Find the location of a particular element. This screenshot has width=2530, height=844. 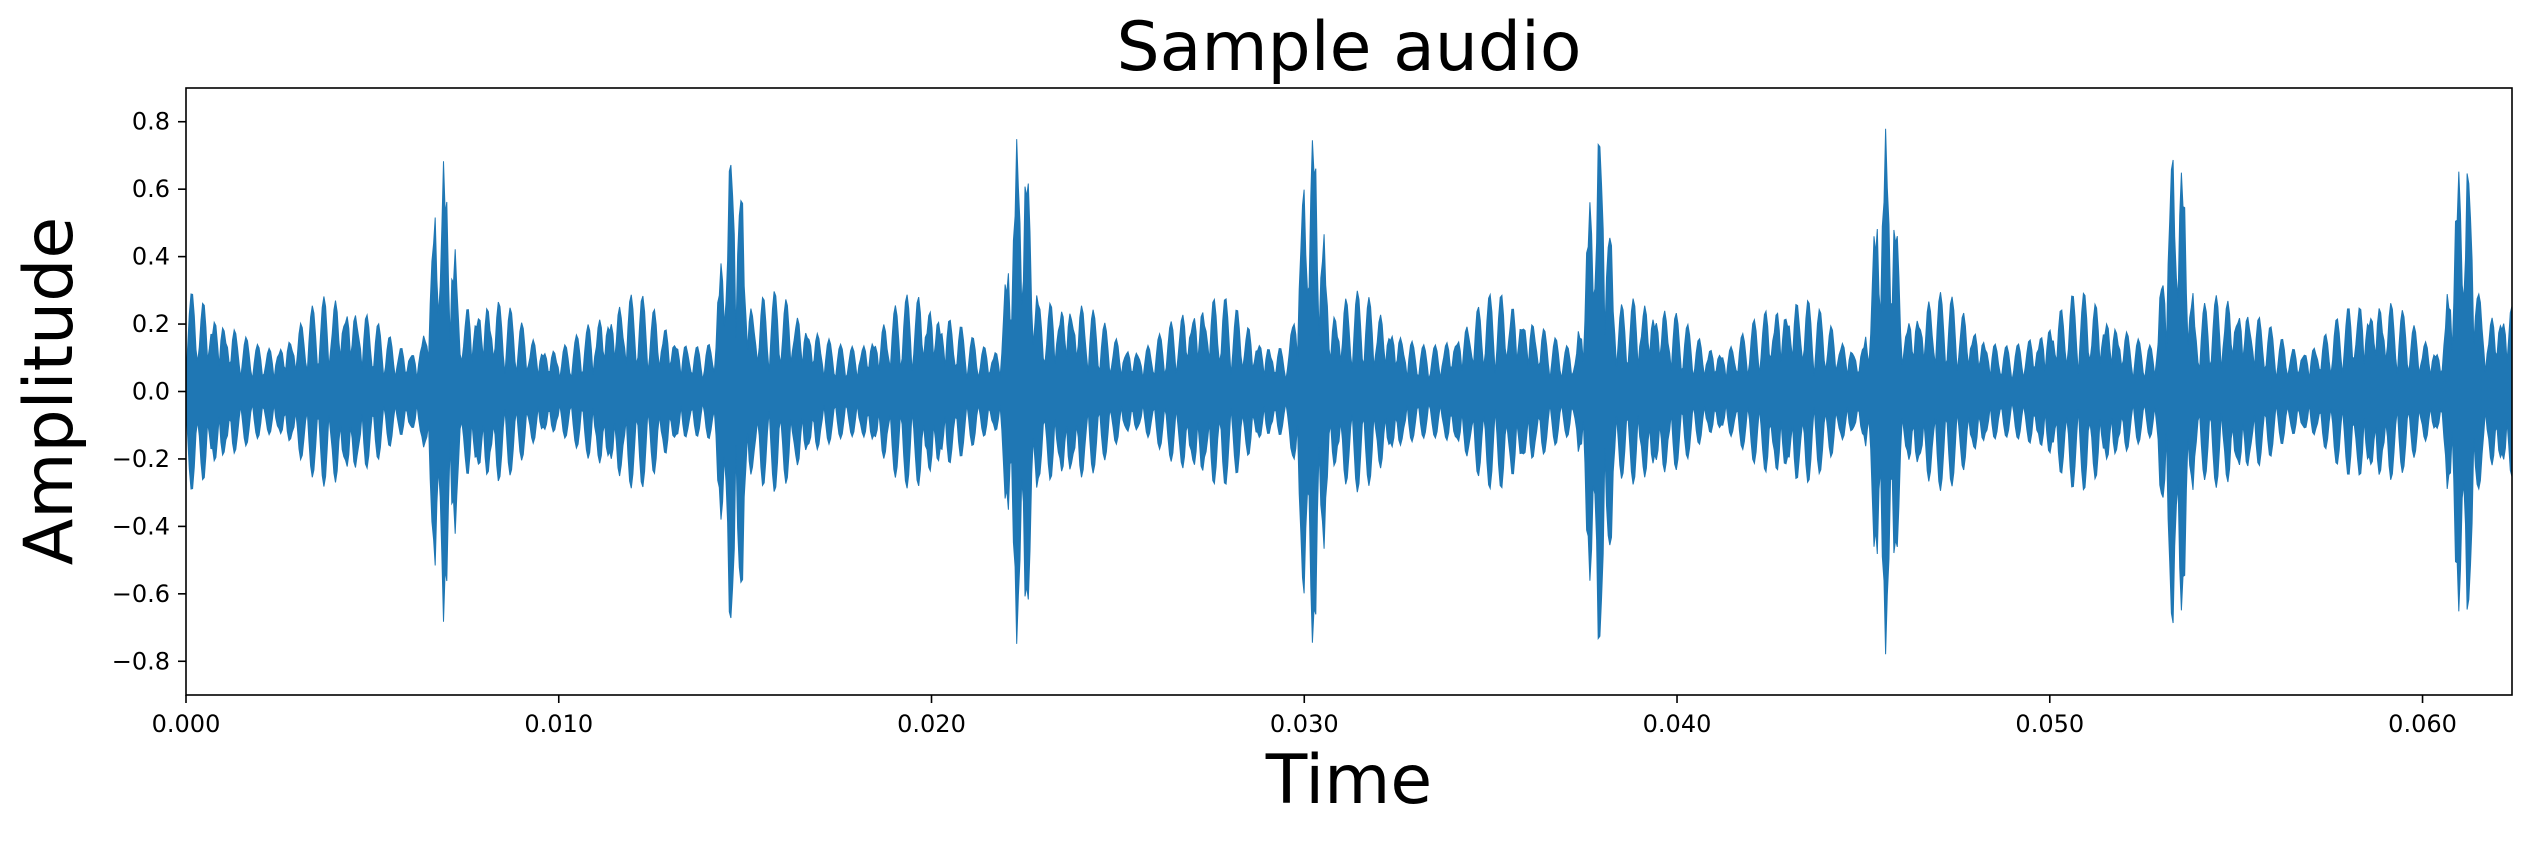

x-tick-label: 0.020 is located at coordinates (931, 724).